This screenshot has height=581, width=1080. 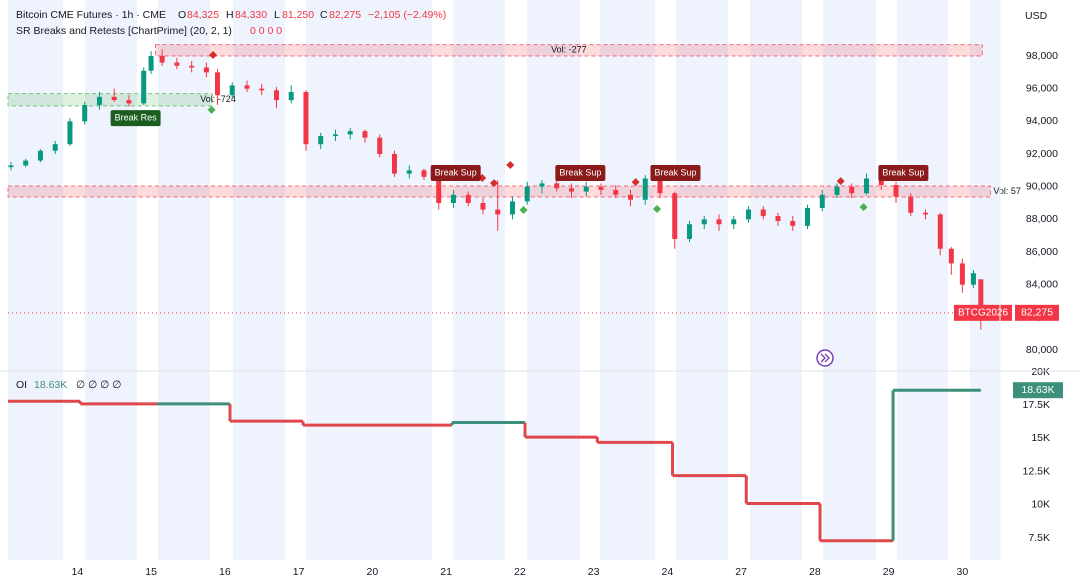 I want to click on oi-last-label: 18.63K, so click(x=1037, y=390).